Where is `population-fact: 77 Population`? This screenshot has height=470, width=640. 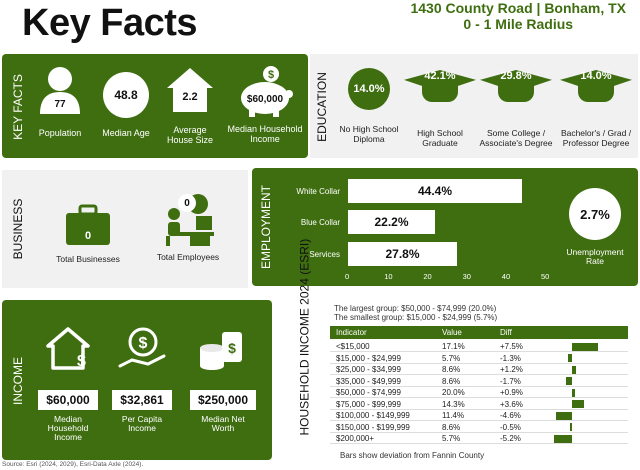
population-fact: 77 Population is located at coordinates (60, 102).